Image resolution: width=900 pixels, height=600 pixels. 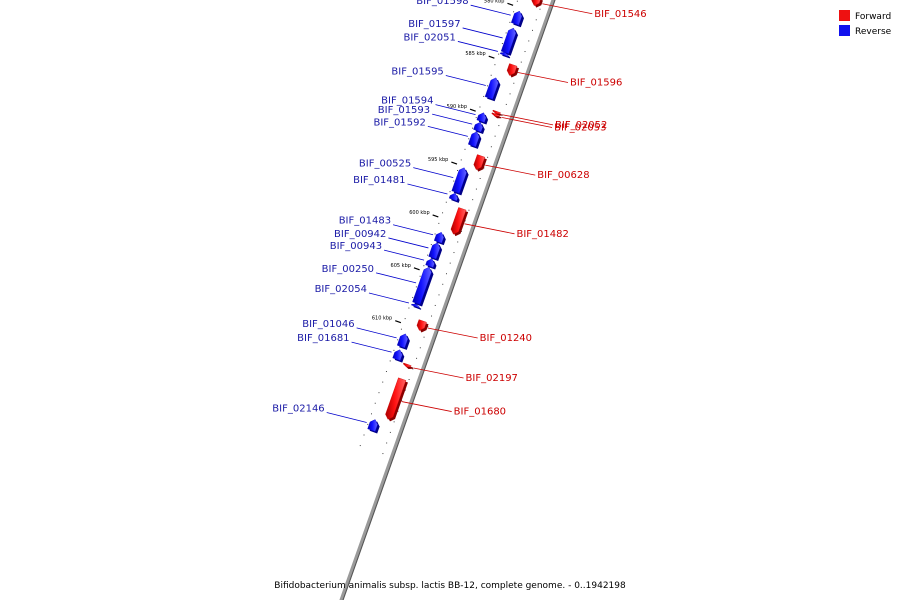 What do you see at coordinates (328, 324) in the screenshot?
I see `gene-label: BIF_01046` at bounding box center [328, 324].